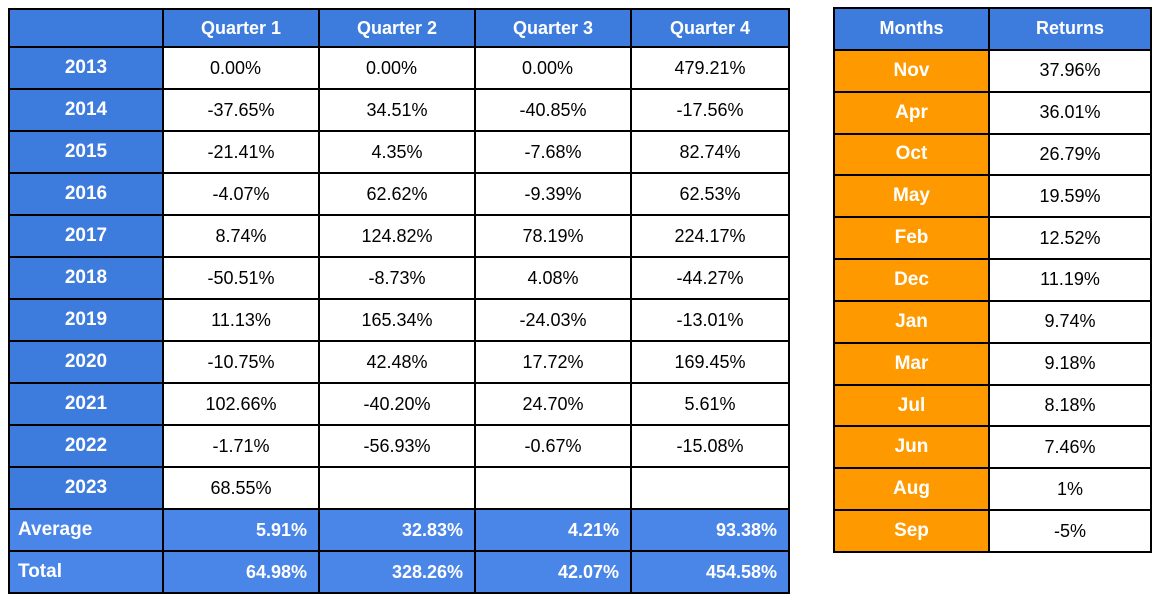 This screenshot has height=604, width=1160. I want to click on table-row: 2023 68.55%, so click(399, 488).